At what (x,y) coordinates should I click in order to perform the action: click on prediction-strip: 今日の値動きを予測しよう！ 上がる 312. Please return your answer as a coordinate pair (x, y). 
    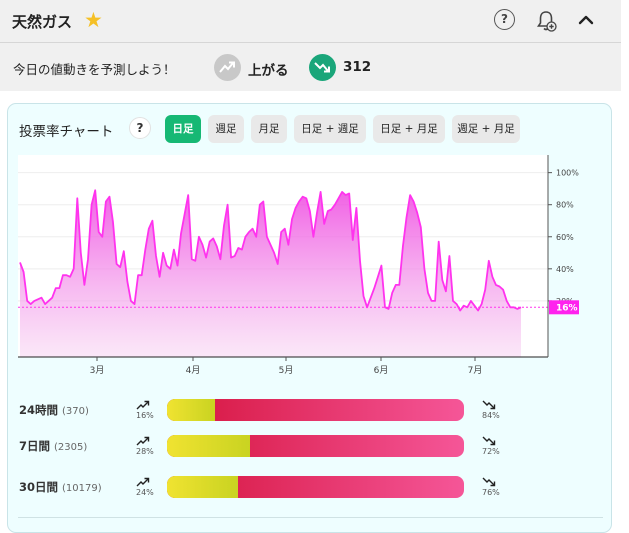
    Looking at the image, I should click on (310, 67).